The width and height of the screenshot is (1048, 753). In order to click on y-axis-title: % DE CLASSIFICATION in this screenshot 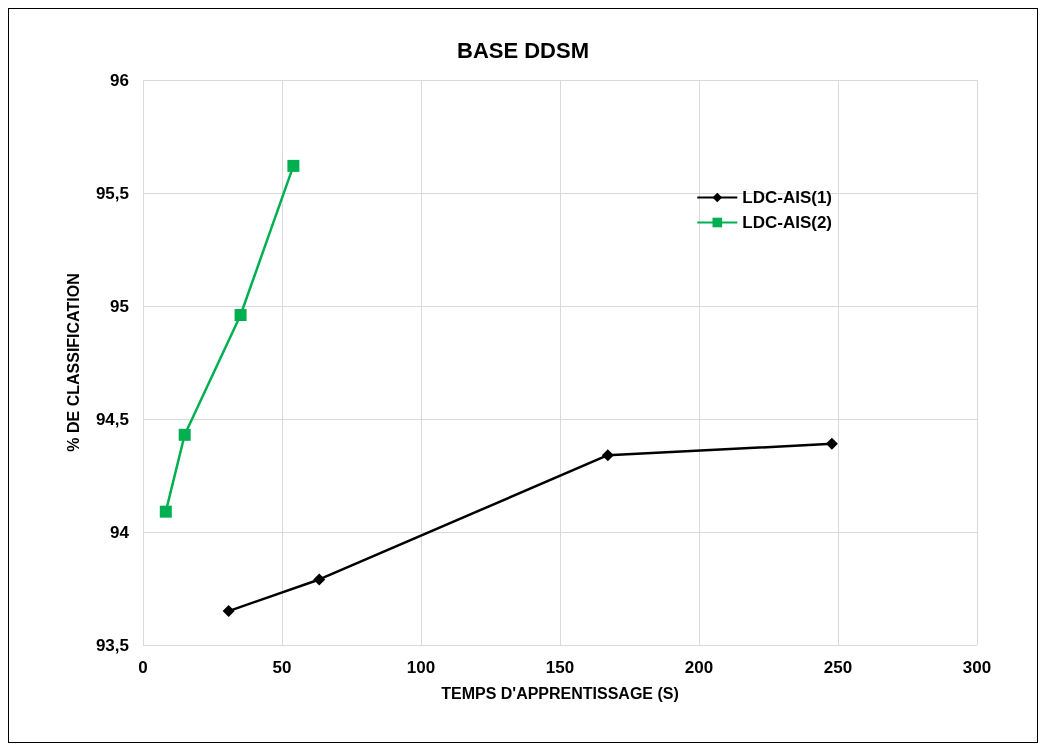, I will do `click(73, 362)`.